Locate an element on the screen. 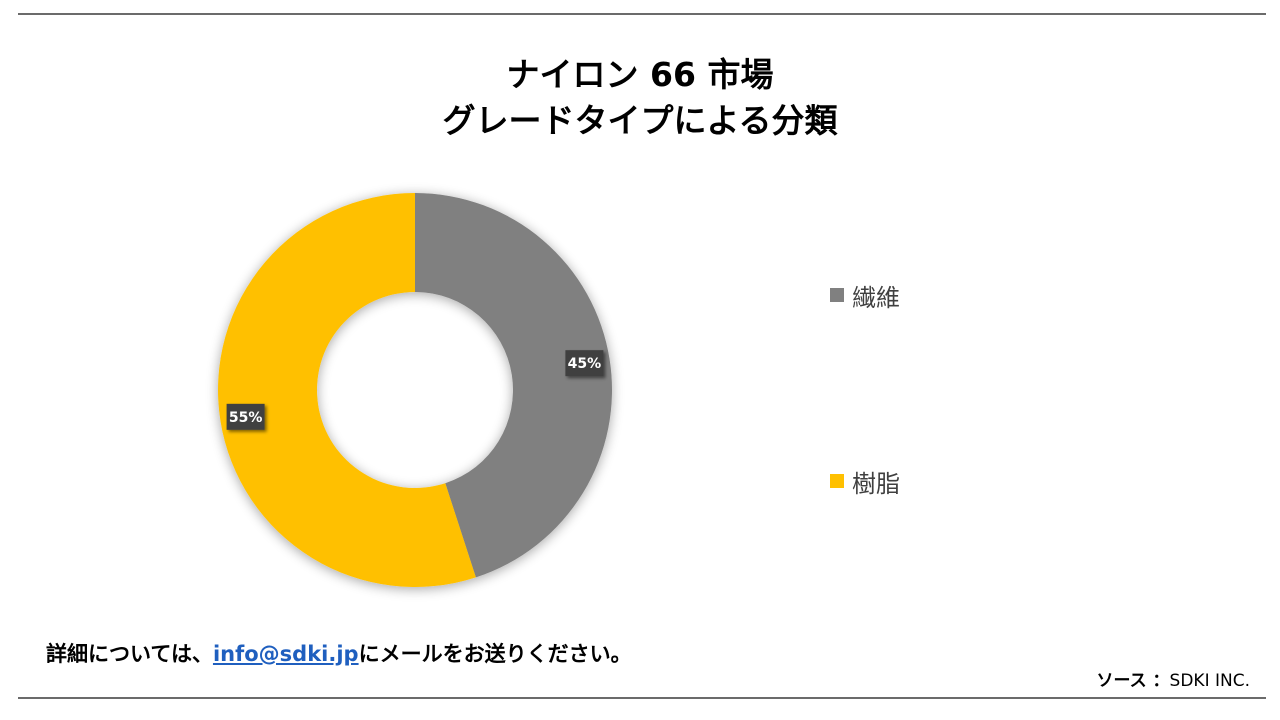  bottom-divider is located at coordinates (642, 698).